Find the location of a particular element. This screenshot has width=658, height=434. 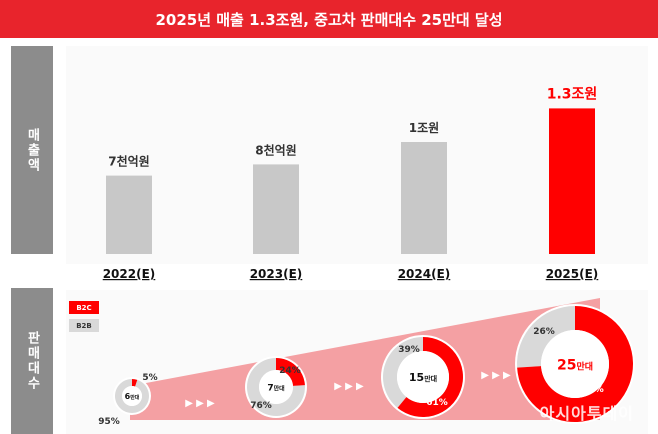

donut-center-label: 7만대 is located at coordinates (276, 388).